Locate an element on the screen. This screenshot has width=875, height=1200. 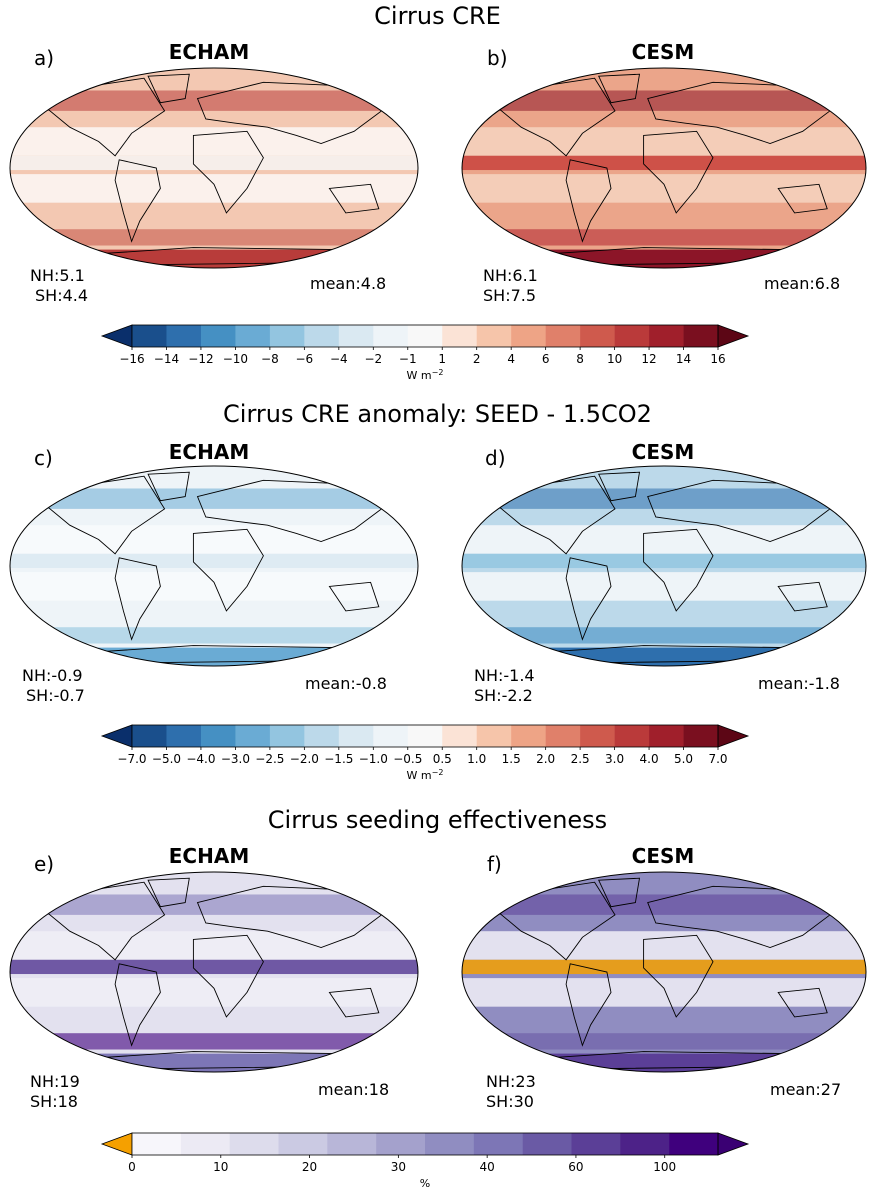
panel-label-b: b) is located at coordinates (497, 58).